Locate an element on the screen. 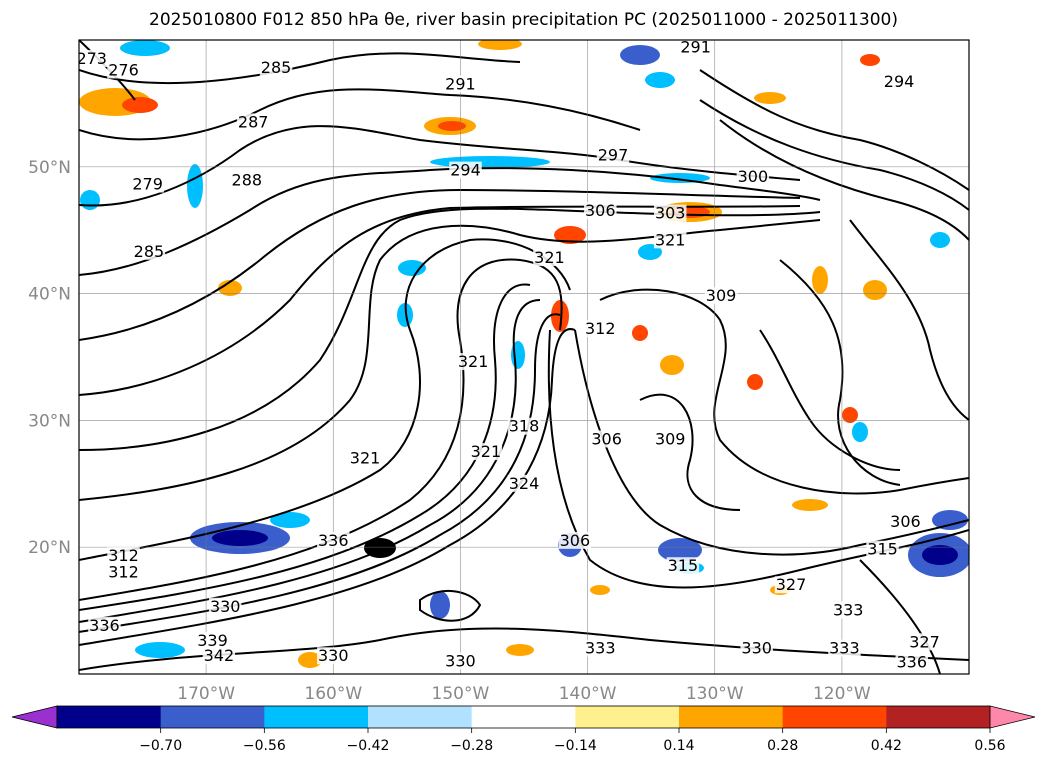 The image size is (1047, 767). contour-label: 327 is located at coordinates (791, 584).